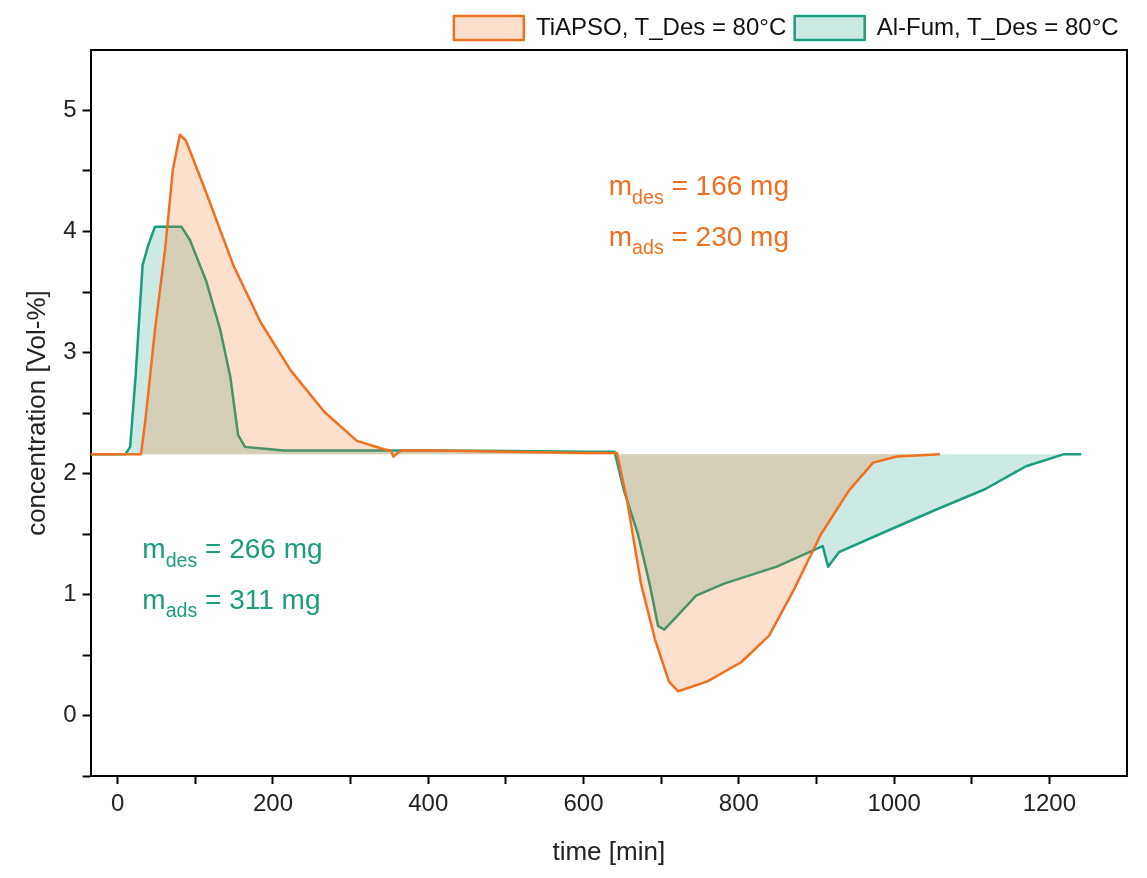 The image size is (1147, 878). Describe the element at coordinates (428, 803) in the screenshot. I see `x-tick-label: 400` at that location.